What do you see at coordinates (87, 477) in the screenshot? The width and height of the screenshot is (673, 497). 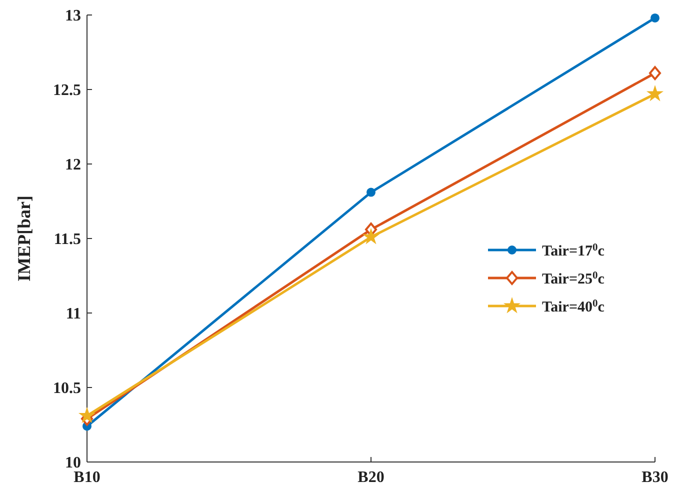 I see `x-tick-label: B10` at bounding box center [87, 477].